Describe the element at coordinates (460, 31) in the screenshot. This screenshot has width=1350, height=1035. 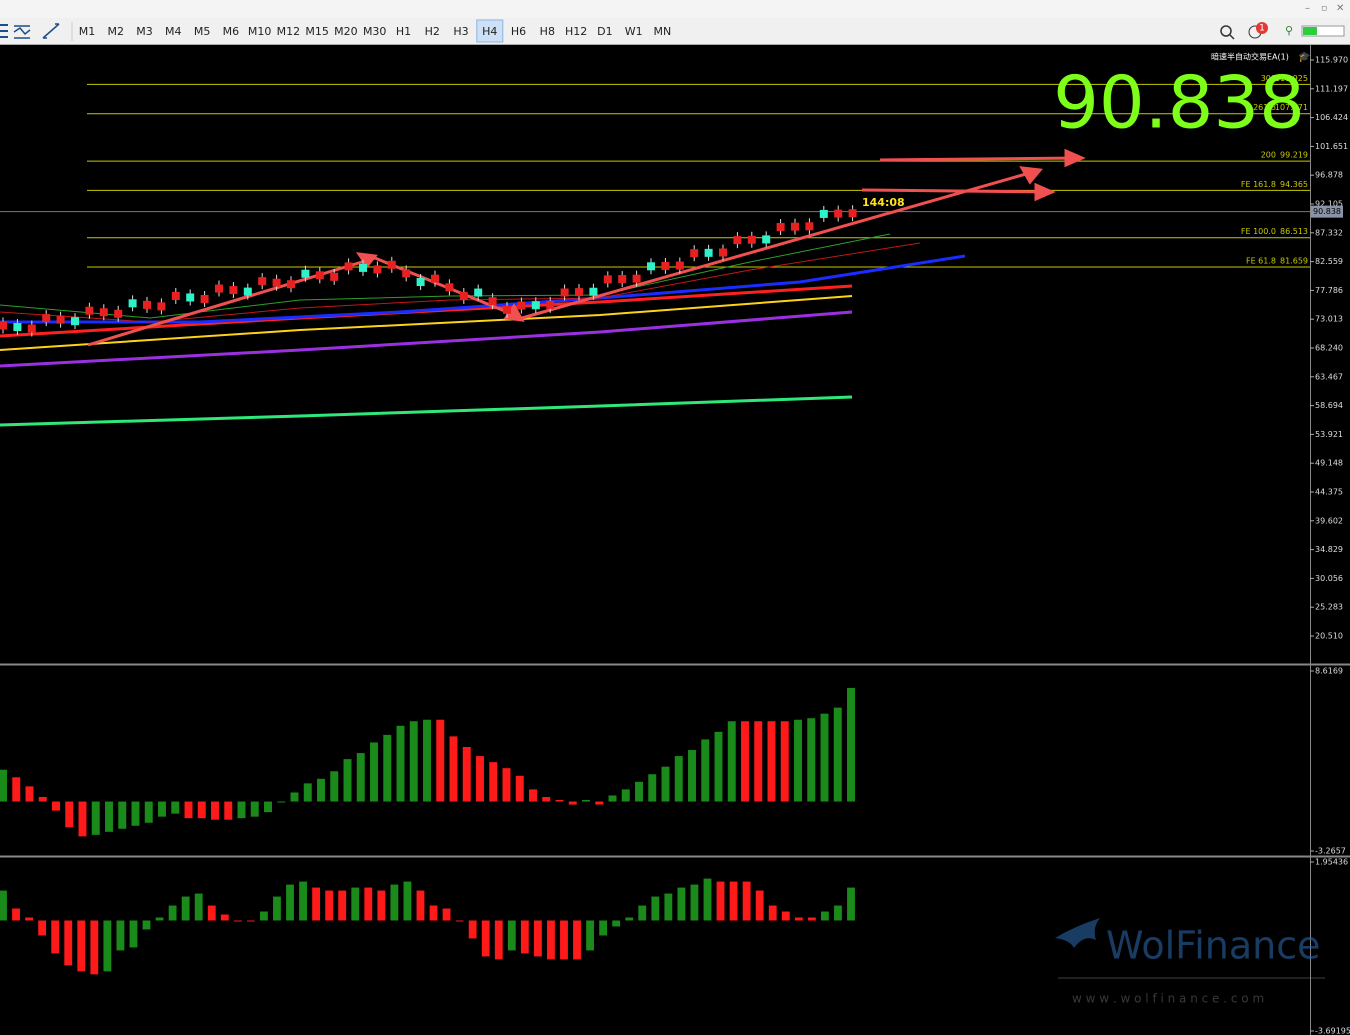
I see `timeframe-button: H3` at that location.